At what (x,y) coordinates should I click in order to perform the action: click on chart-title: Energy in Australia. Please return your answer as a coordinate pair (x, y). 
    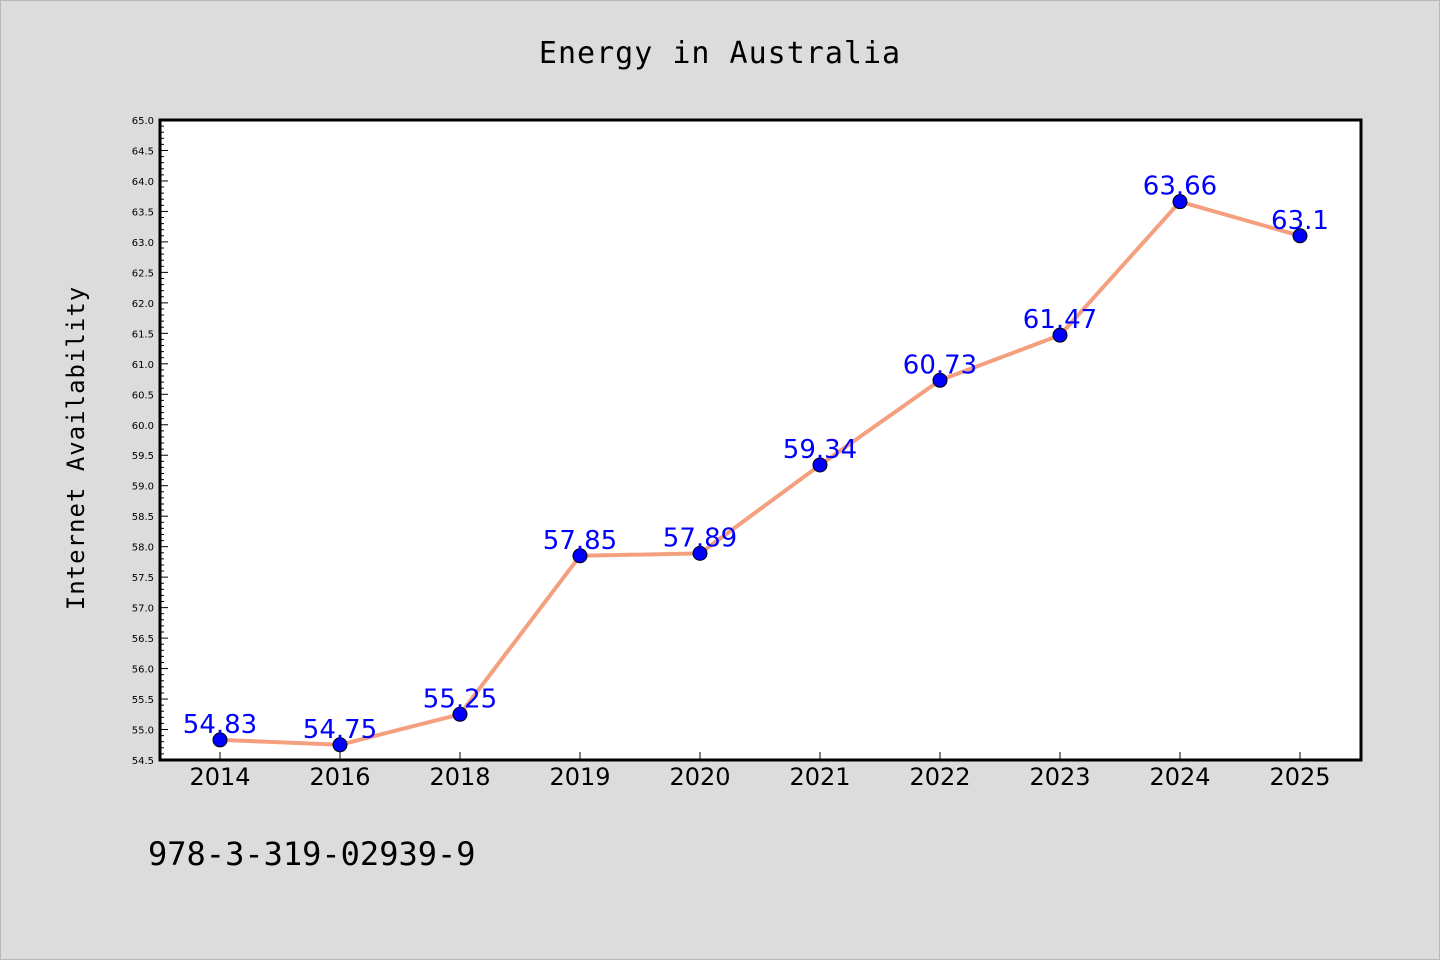
    Looking at the image, I should click on (720, 53).